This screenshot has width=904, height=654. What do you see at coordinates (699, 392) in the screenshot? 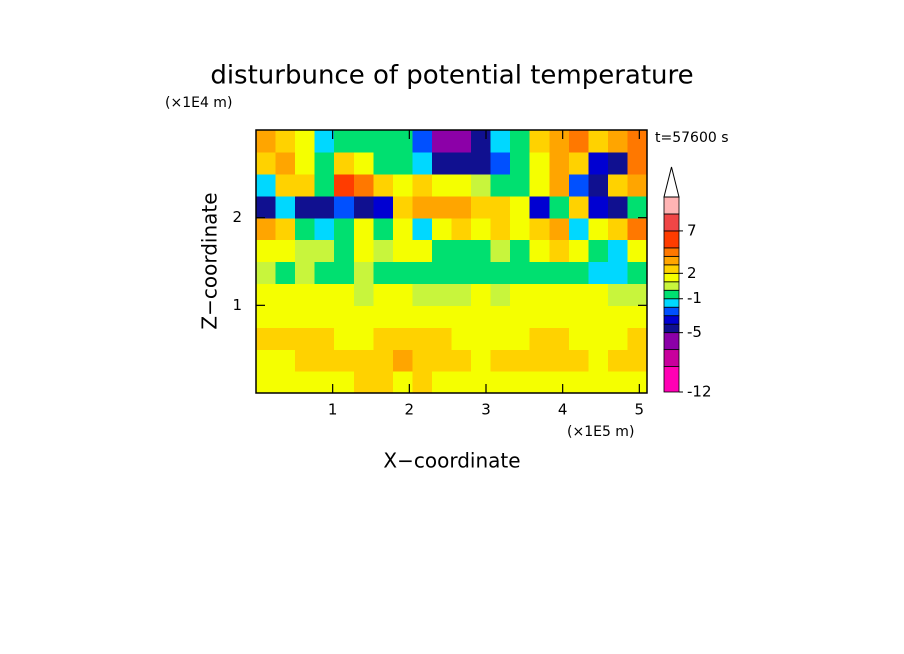
I see `colorbar-label: -12` at bounding box center [699, 392].